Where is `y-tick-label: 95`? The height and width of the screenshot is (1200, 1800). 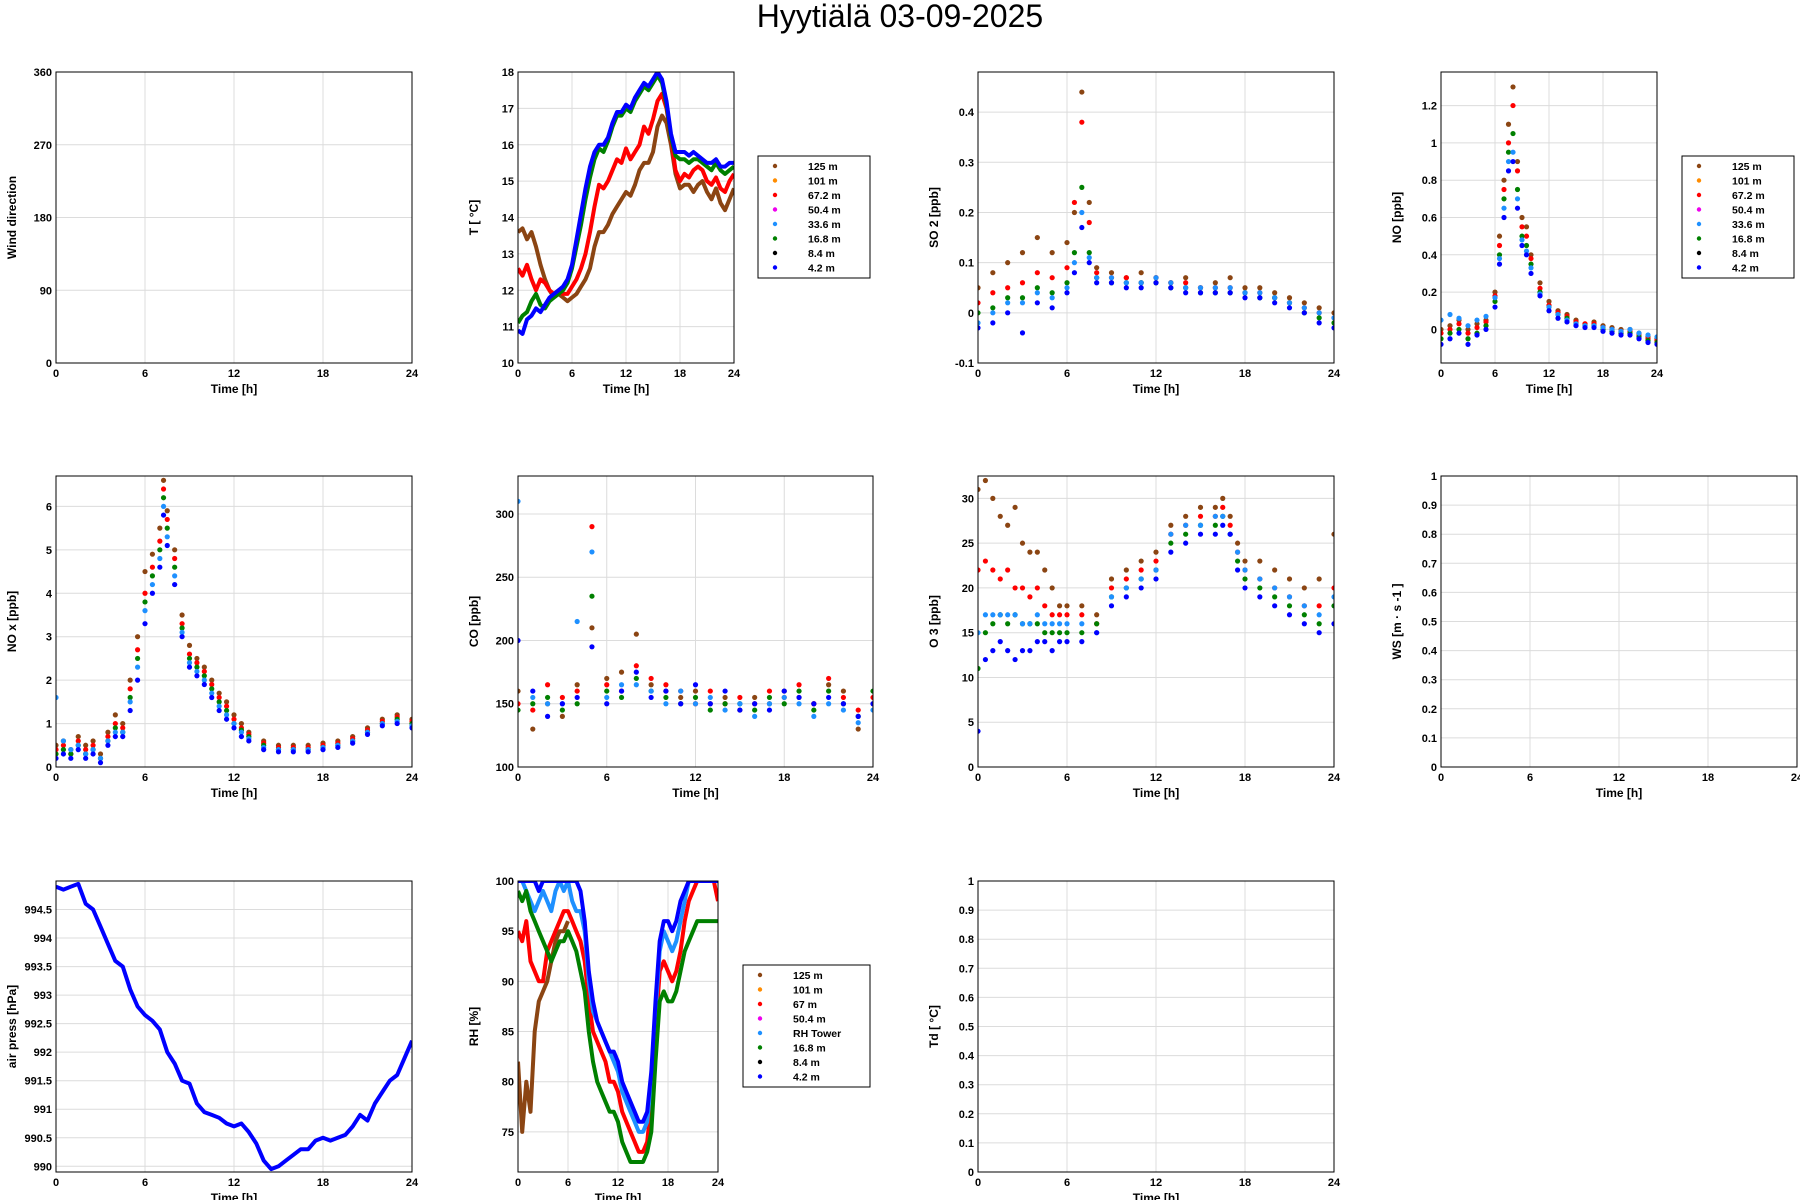
y-tick-label: 95 is located at coordinates (508, 932).